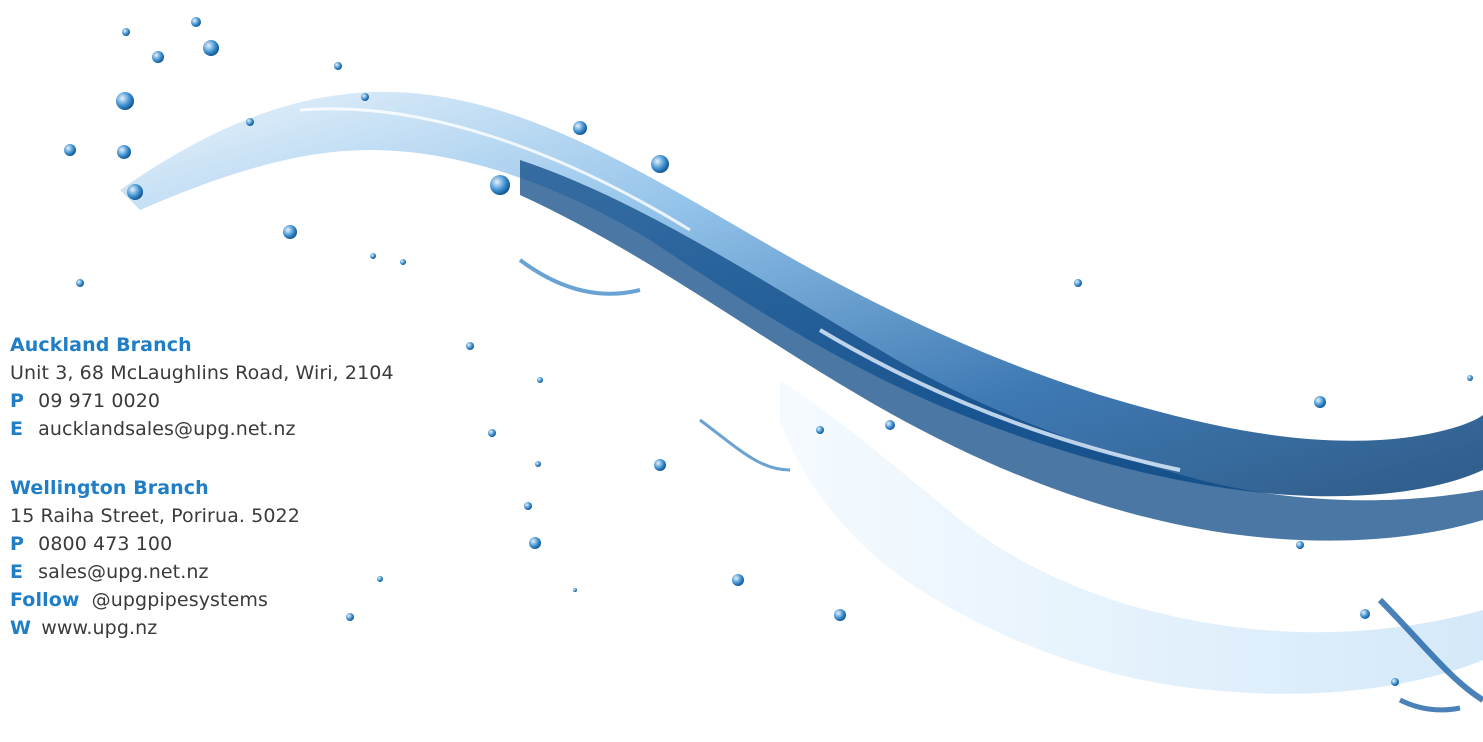 Image resolution: width=1483 pixels, height=742 pixels. Describe the element at coordinates (202, 373) in the screenshot. I see `auckland-address: Unit 3, 68 McLaughlins Road, Wiri, 2104` at that location.